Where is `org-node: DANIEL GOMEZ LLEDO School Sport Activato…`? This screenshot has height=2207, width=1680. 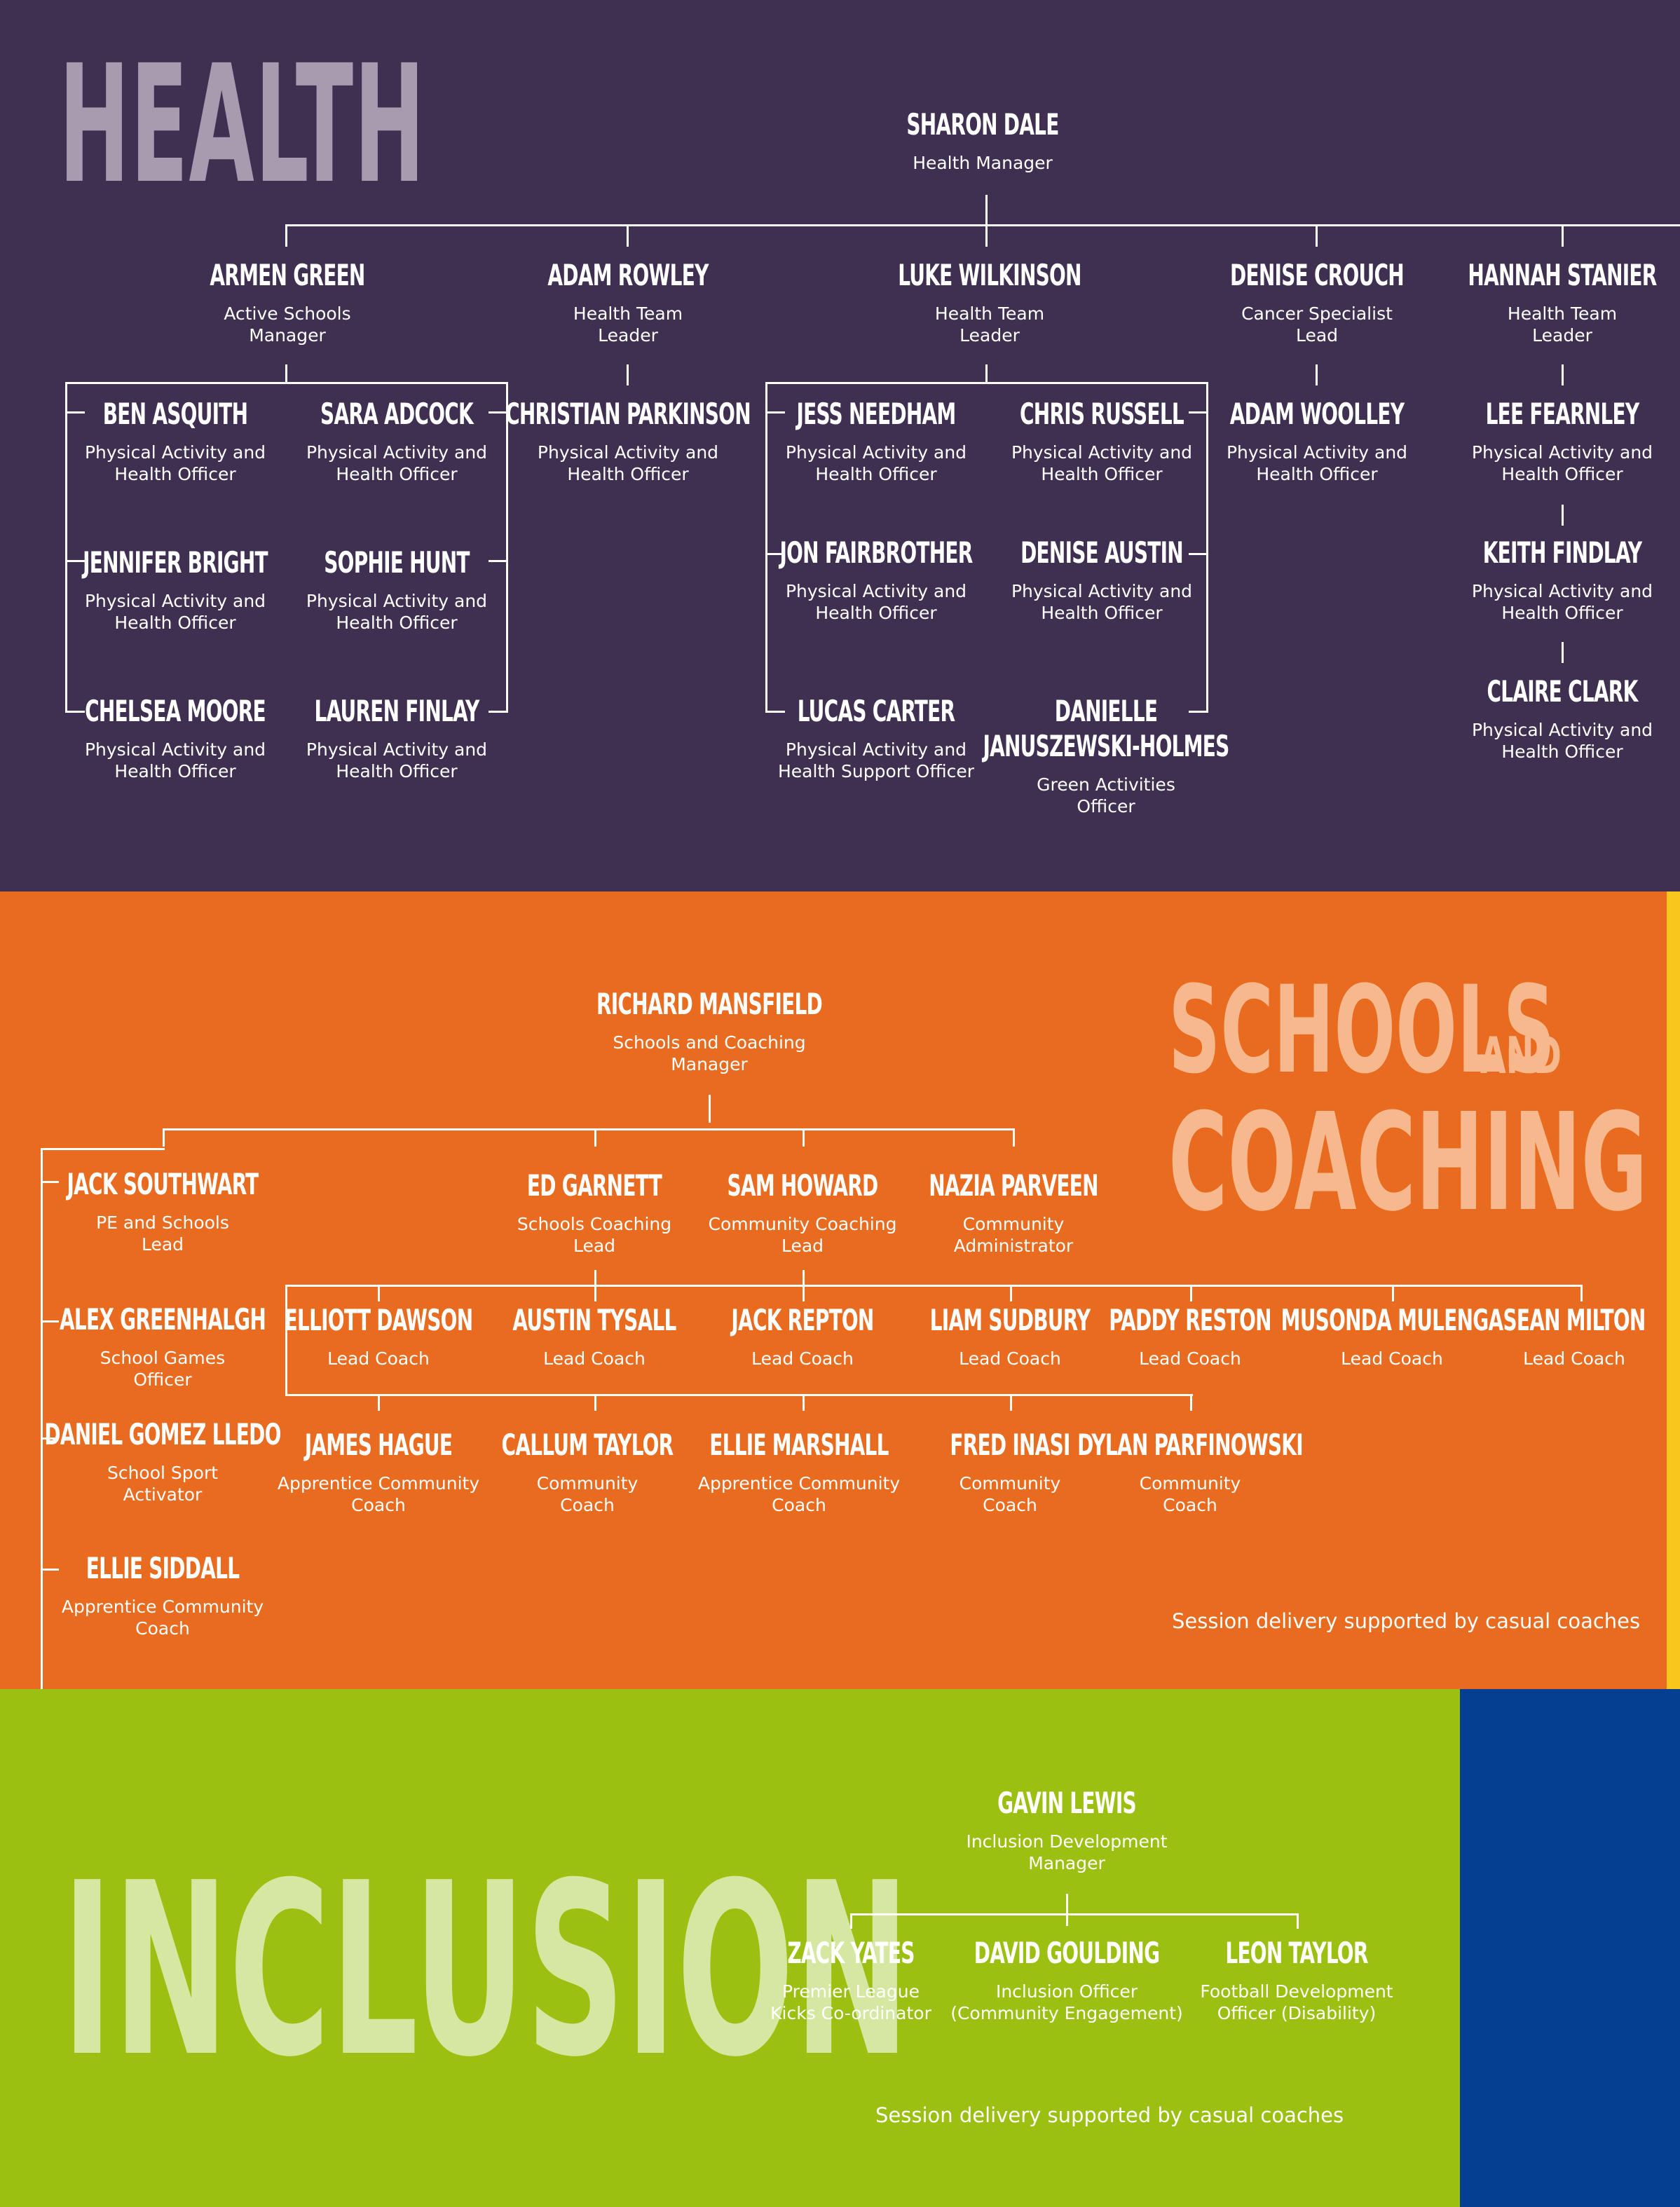 org-node: DANIEL GOMEZ LLEDO School Sport Activato… is located at coordinates (162, 1461).